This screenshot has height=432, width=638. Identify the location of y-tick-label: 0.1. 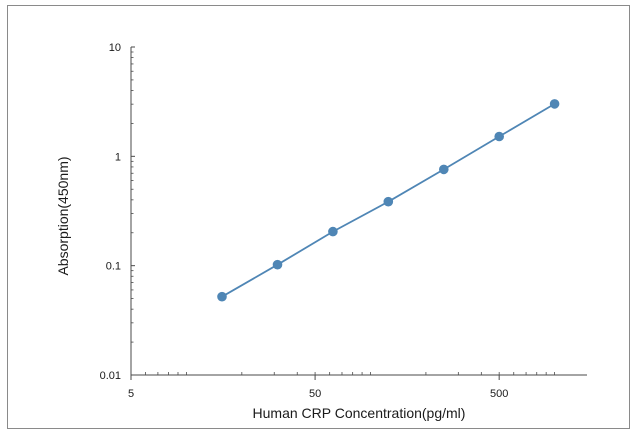
(113, 267).